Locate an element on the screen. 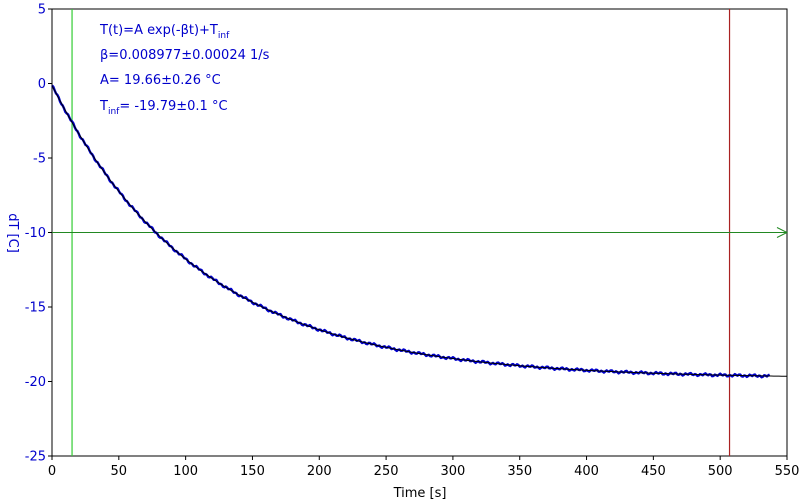 The image size is (800, 504). annotation-formula: T(t)=A exp(-βt)+Tinf is located at coordinates (164, 32).